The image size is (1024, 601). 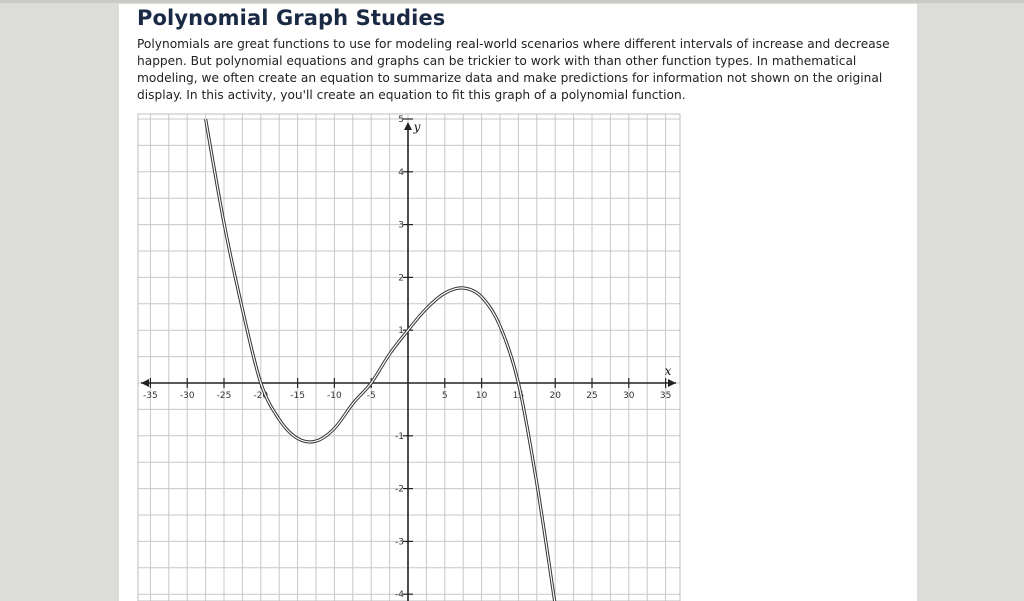 What do you see at coordinates (145, 383) in the screenshot?
I see `x-axis-arrow-left` at bounding box center [145, 383].